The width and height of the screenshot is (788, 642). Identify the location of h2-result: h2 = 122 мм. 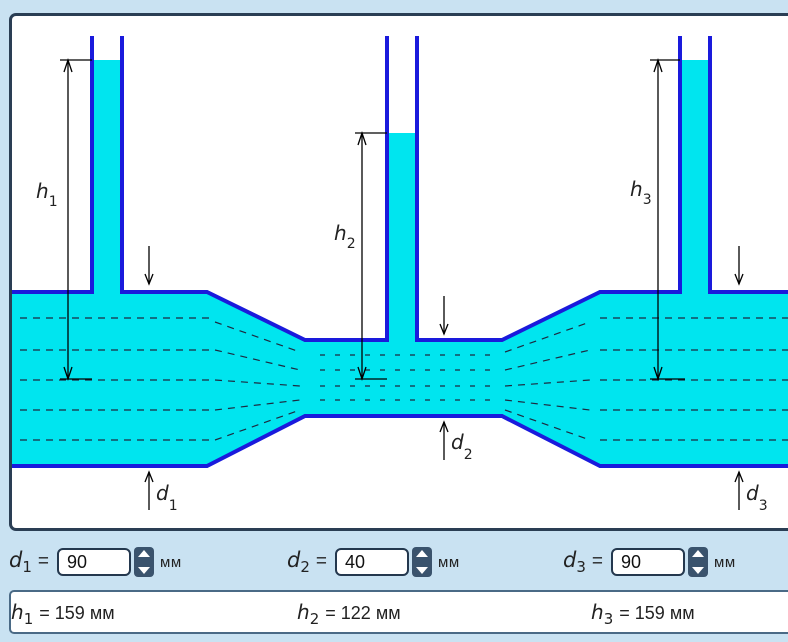
(349, 614).